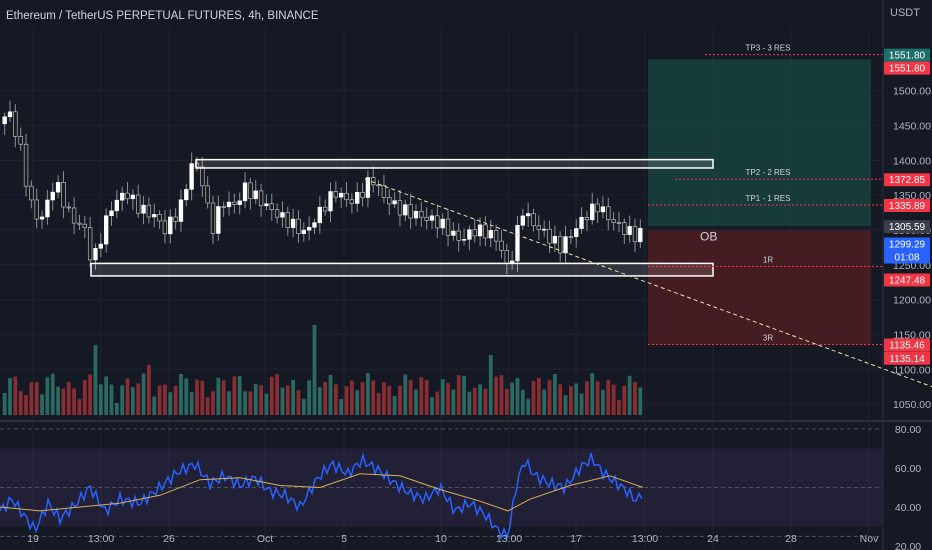 The image size is (932, 550). I want to click on time-tick-label: Nov, so click(869, 539).